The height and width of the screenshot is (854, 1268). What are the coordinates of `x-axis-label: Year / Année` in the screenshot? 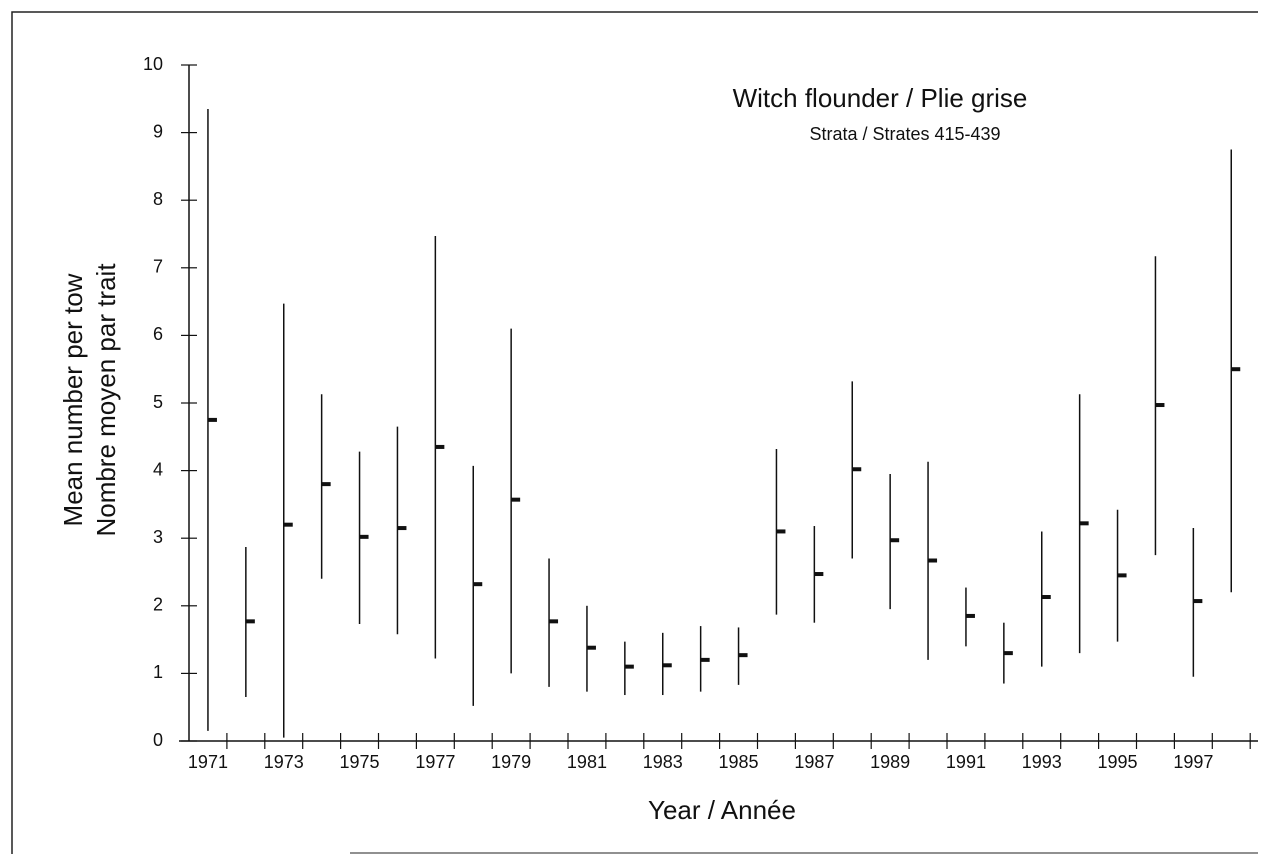 It's located at (722, 810).